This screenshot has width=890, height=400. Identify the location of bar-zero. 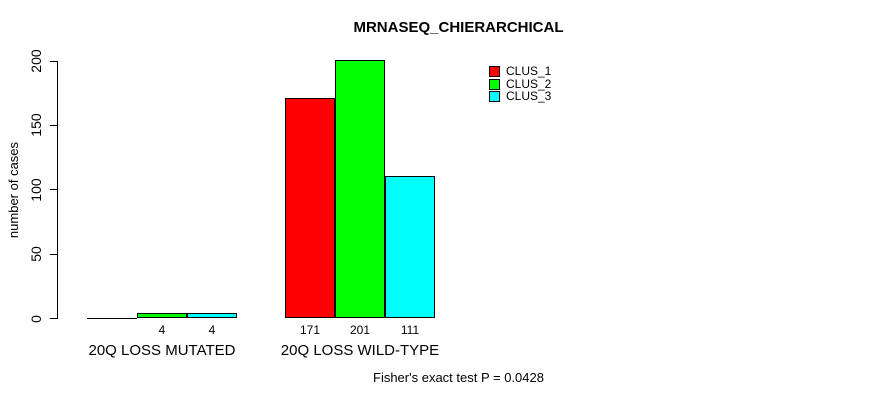
(112, 318).